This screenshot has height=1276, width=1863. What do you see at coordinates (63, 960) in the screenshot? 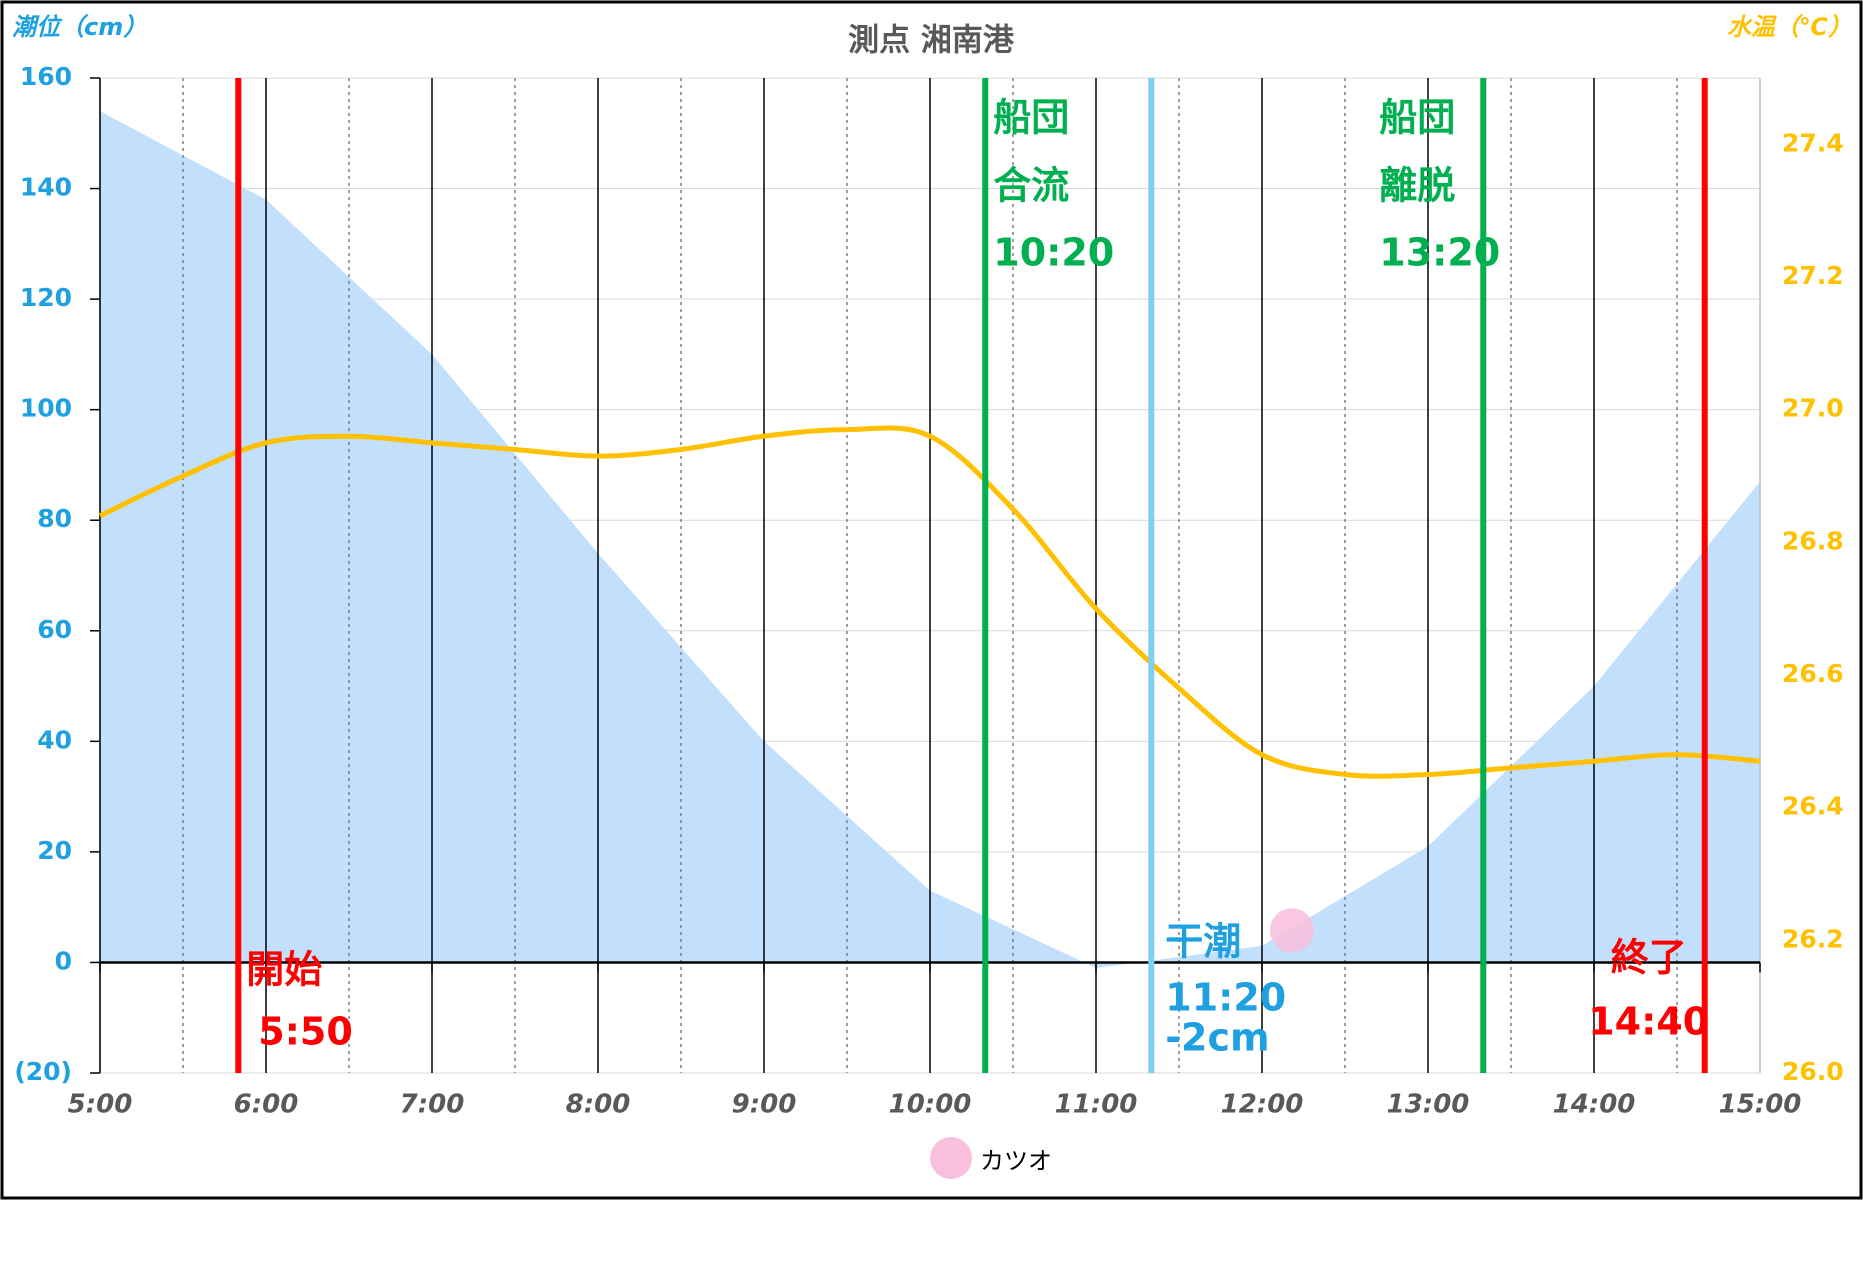
I see `y-tick-label: 0` at bounding box center [63, 960].